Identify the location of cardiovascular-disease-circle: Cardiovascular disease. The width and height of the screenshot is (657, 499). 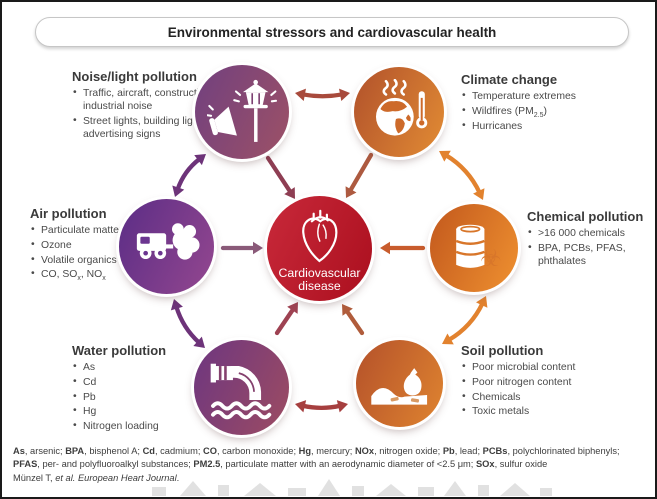
(319, 248).